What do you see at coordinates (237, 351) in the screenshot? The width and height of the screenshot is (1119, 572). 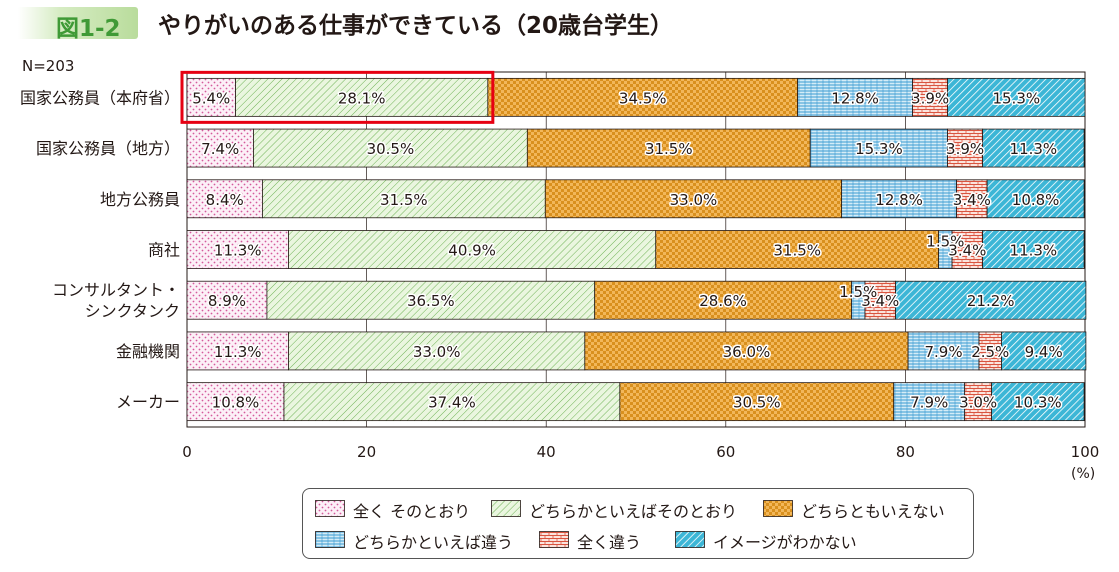 I see `bar-金融機関-series0` at bounding box center [237, 351].